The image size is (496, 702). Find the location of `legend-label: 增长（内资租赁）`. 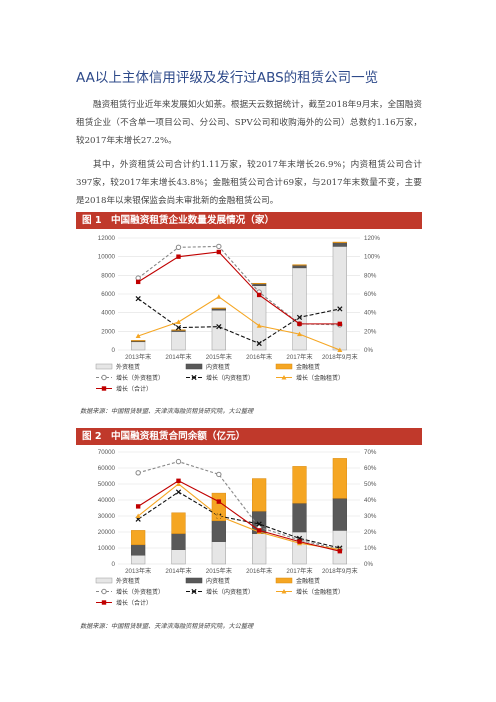

legend-label: 增长（内资租赁） is located at coordinates (230, 592).